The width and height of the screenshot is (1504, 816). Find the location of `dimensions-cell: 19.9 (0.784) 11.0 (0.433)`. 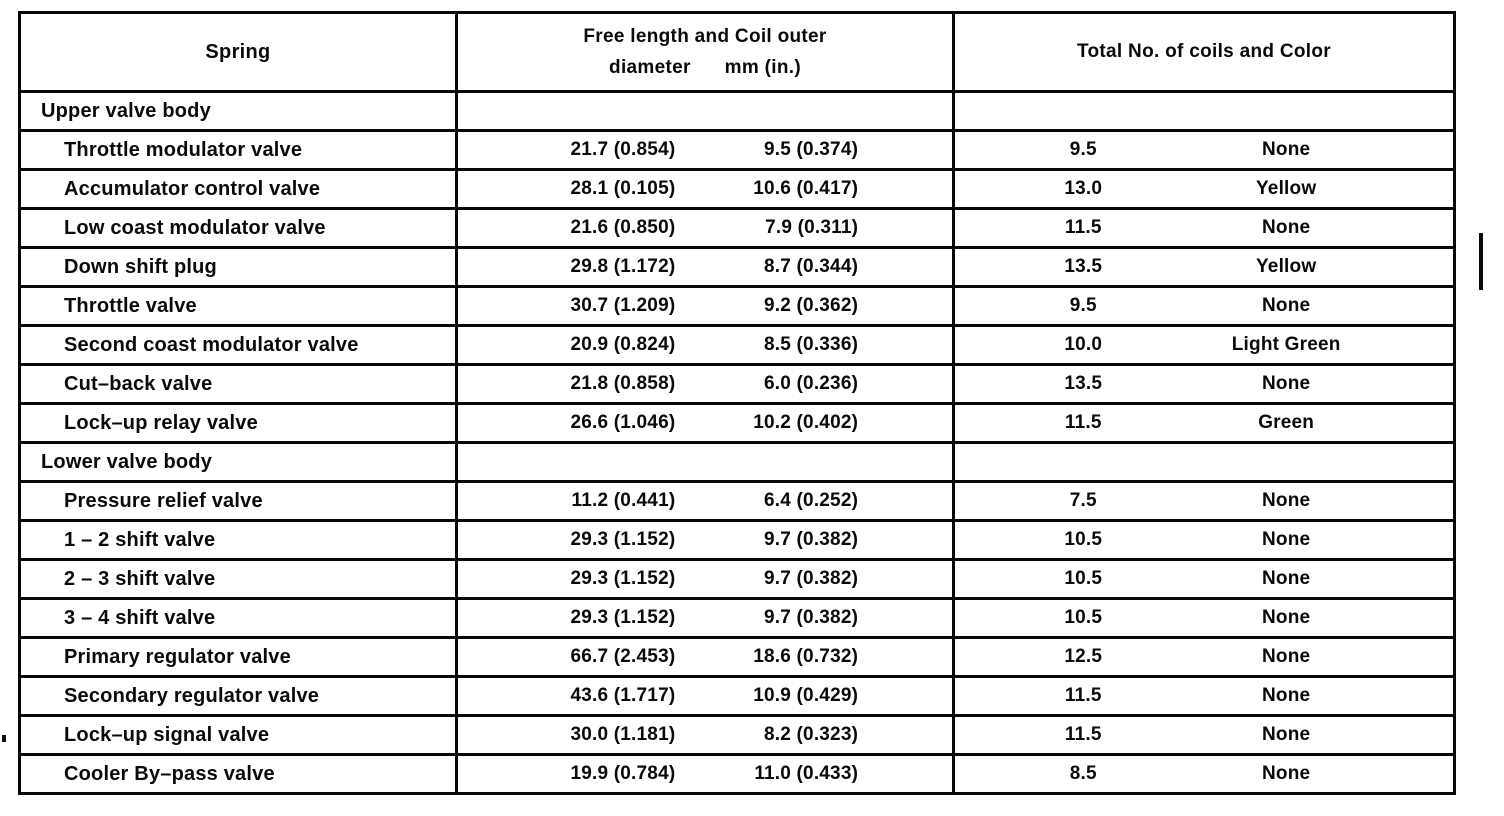

dimensions-cell: 19.9 (0.784) 11.0 (0.433) is located at coordinates (705, 774).